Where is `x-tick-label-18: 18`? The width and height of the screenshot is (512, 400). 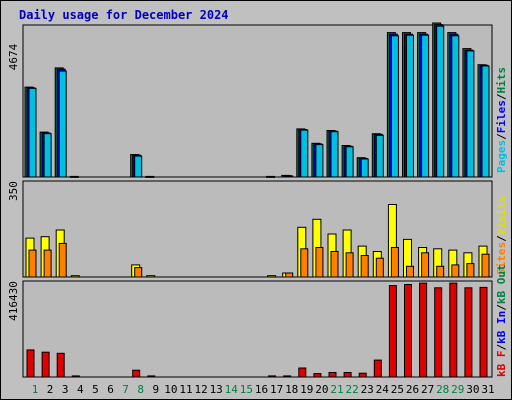
x-tick-label-18: 18 is located at coordinates (291, 389).